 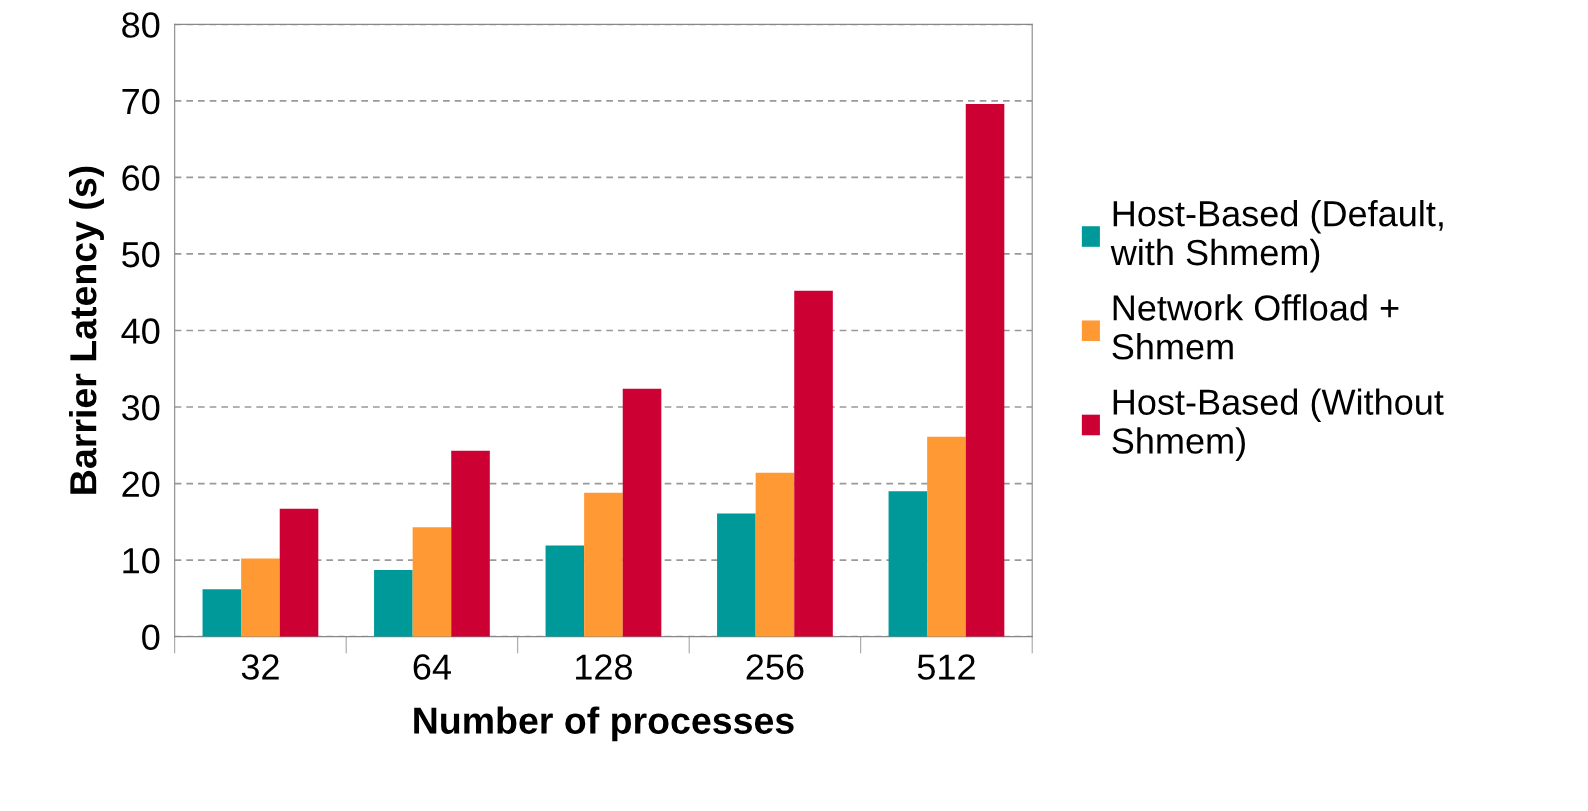 I want to click on y-tick-label: 20, so click(x=141, y=484).